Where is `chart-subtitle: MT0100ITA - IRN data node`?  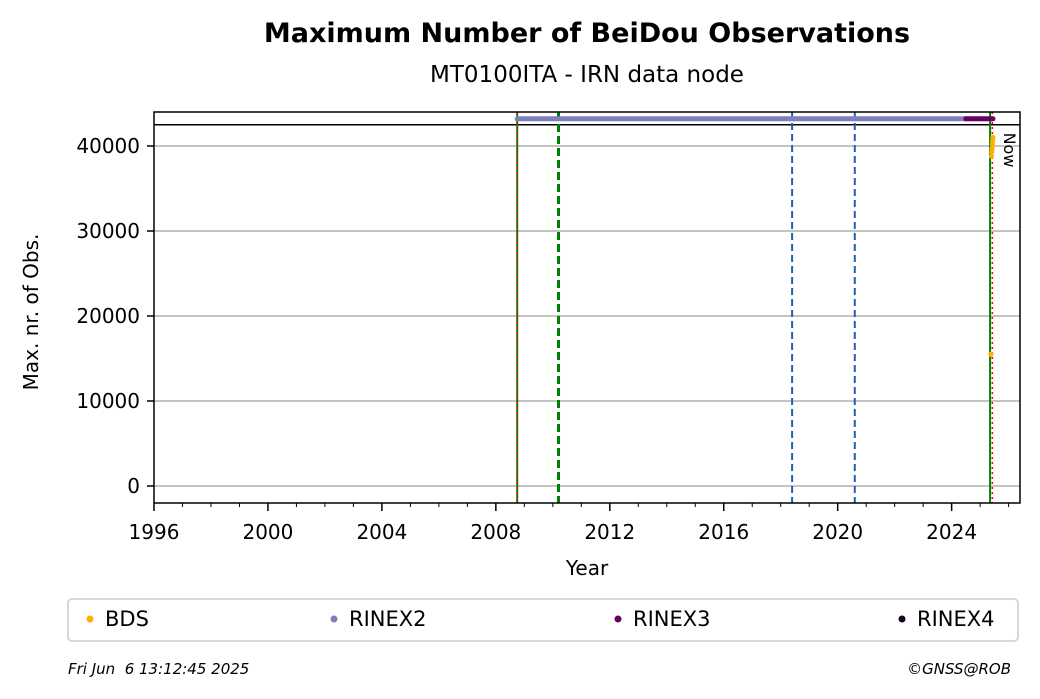 chart-subtitle: MT0100ITA - IRN data node is located at coordinates (587, 75).